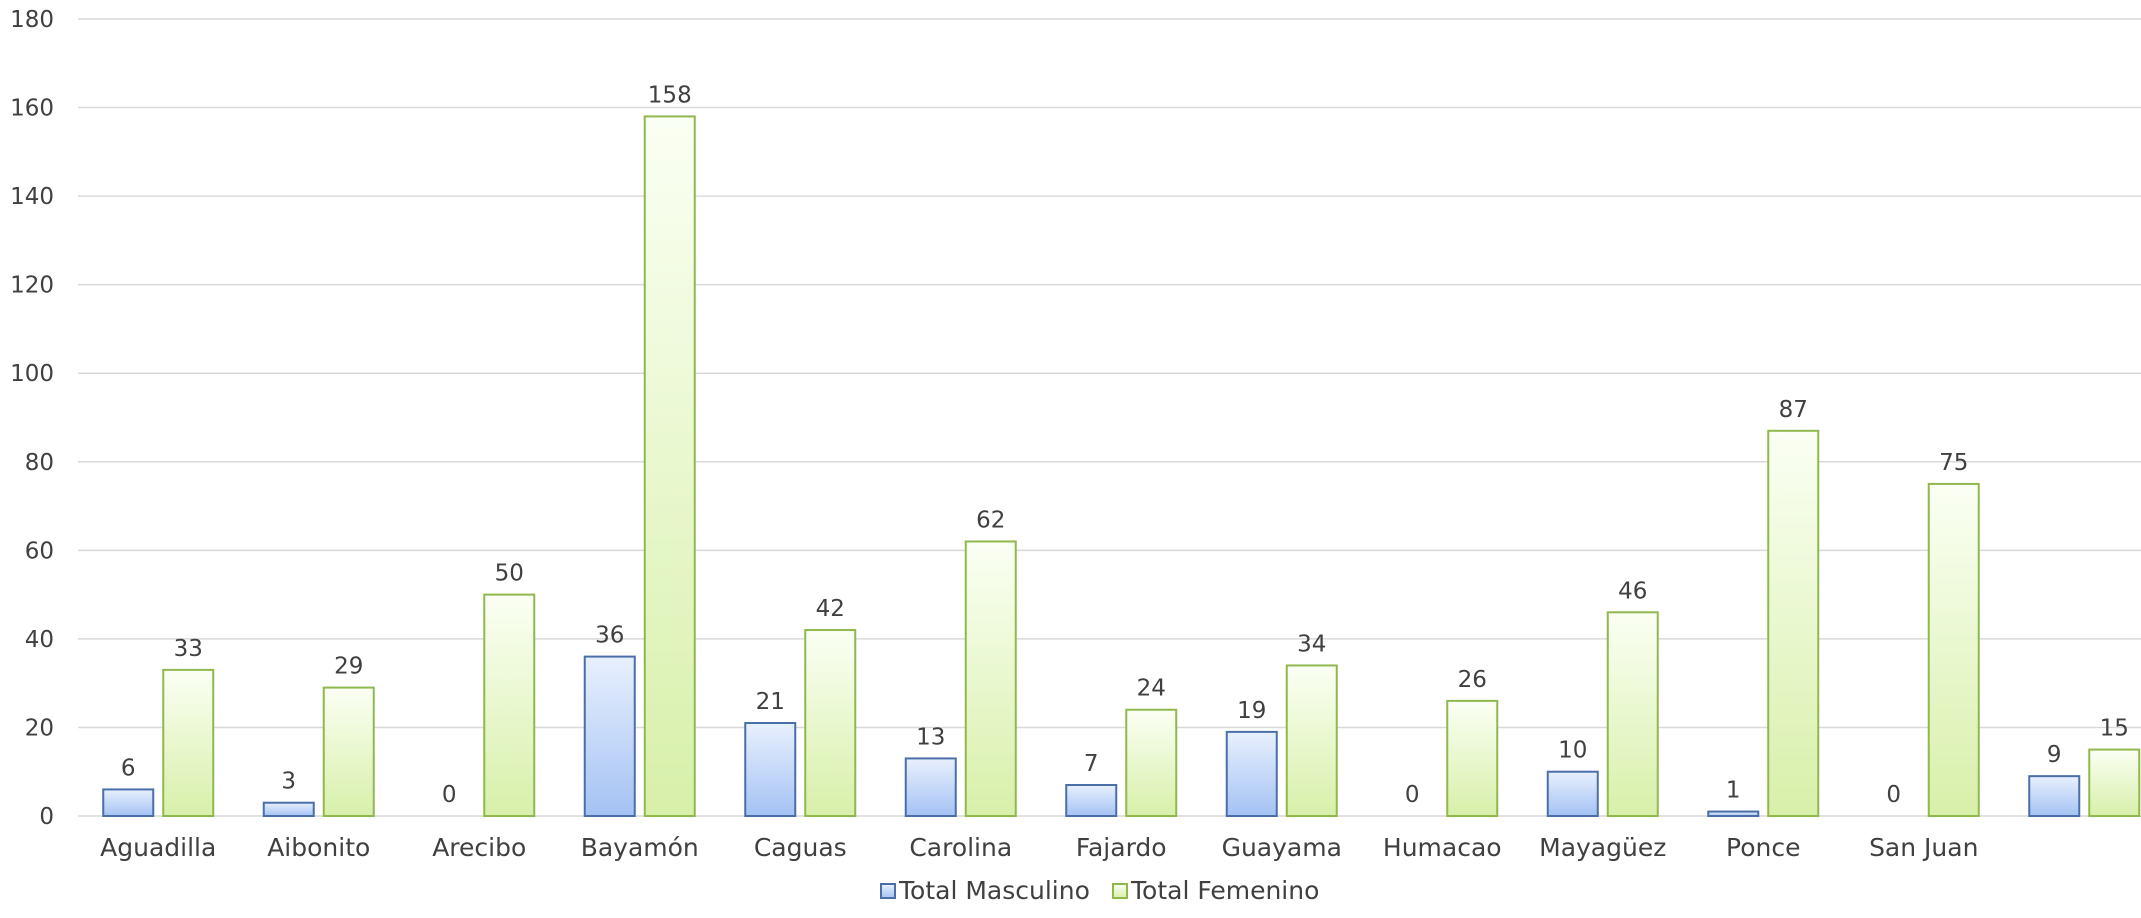 The image size is (2141, 918). I want to click on x-tick-label: Humacao, so click(1442, 847).